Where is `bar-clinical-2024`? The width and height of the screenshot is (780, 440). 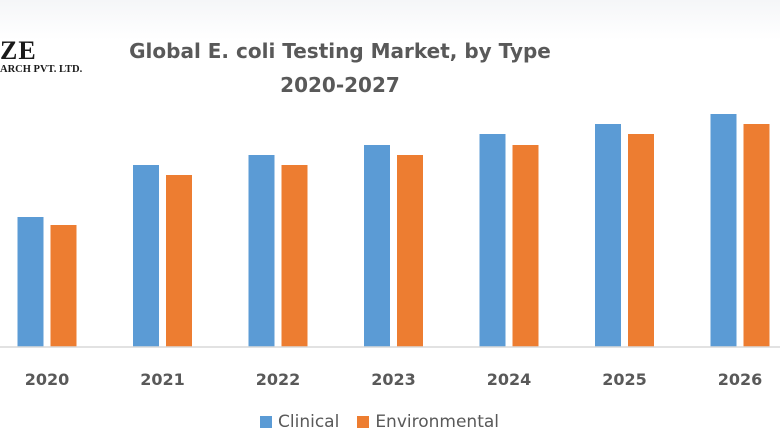 bar-clinical-2024 is located at coordinates (492, 240).